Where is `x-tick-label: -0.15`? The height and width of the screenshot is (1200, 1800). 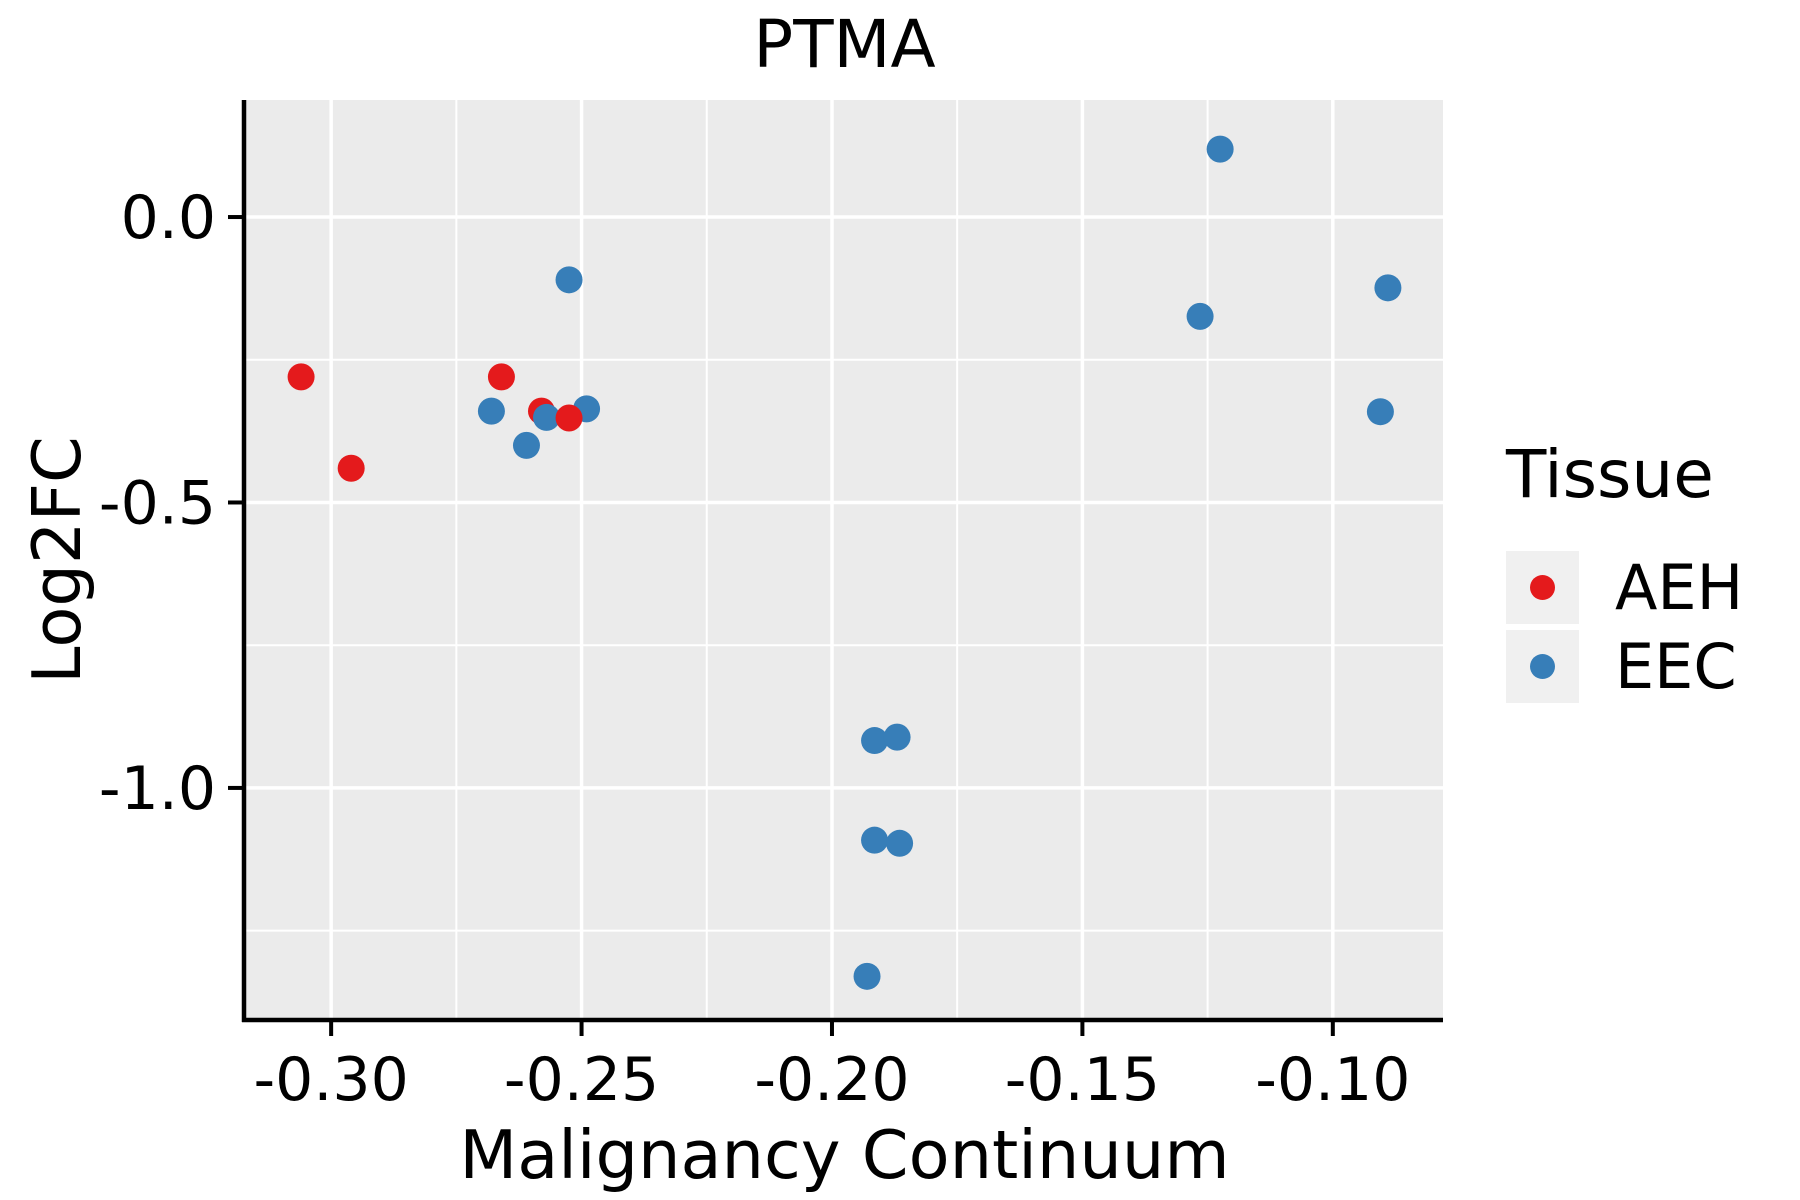 x-tick-label: -0.15 is located at coordinates (1082, 1080).